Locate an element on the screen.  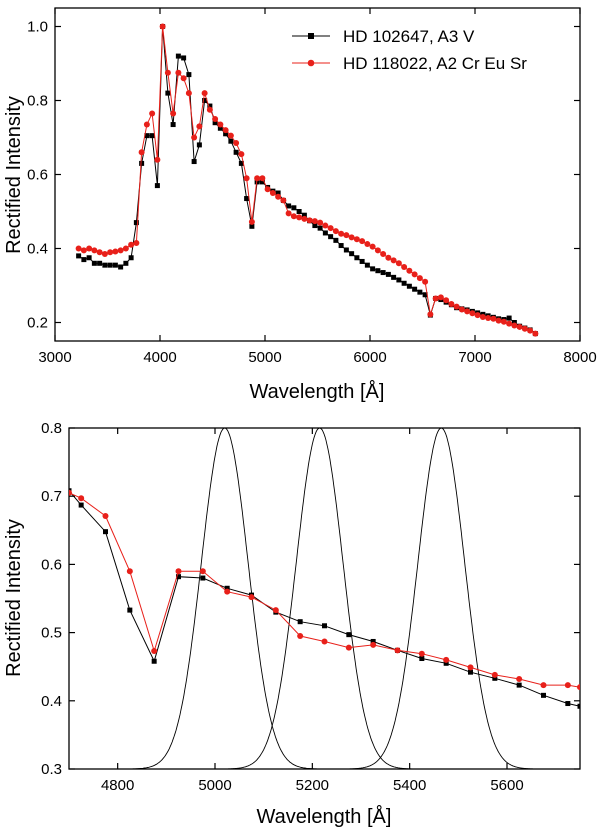
bottom-y-tick-label: 0.7 is located at coordinates (51, 496).